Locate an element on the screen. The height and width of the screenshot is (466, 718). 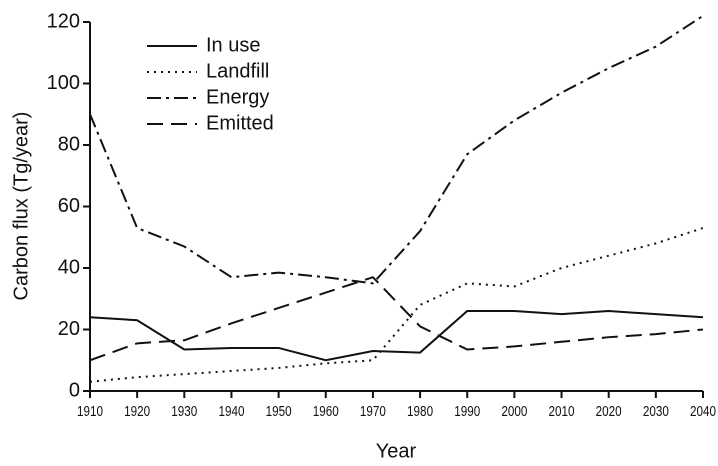
y-tick-label: 0 is located at coordinates (74, 390).